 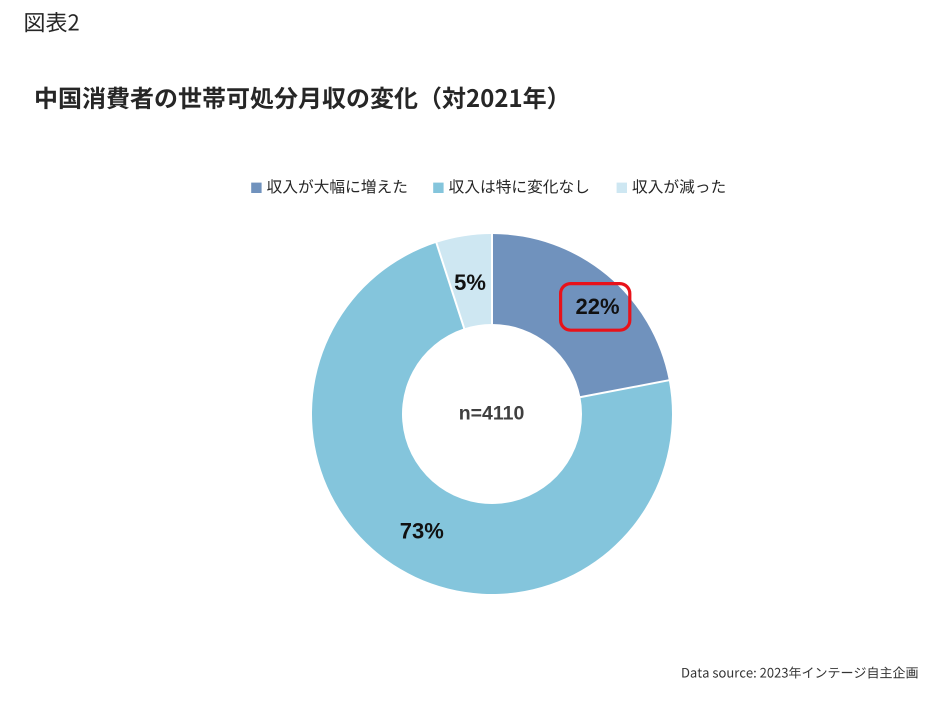 I want to click on svg-text: 73%, so click(x=422, y=531).